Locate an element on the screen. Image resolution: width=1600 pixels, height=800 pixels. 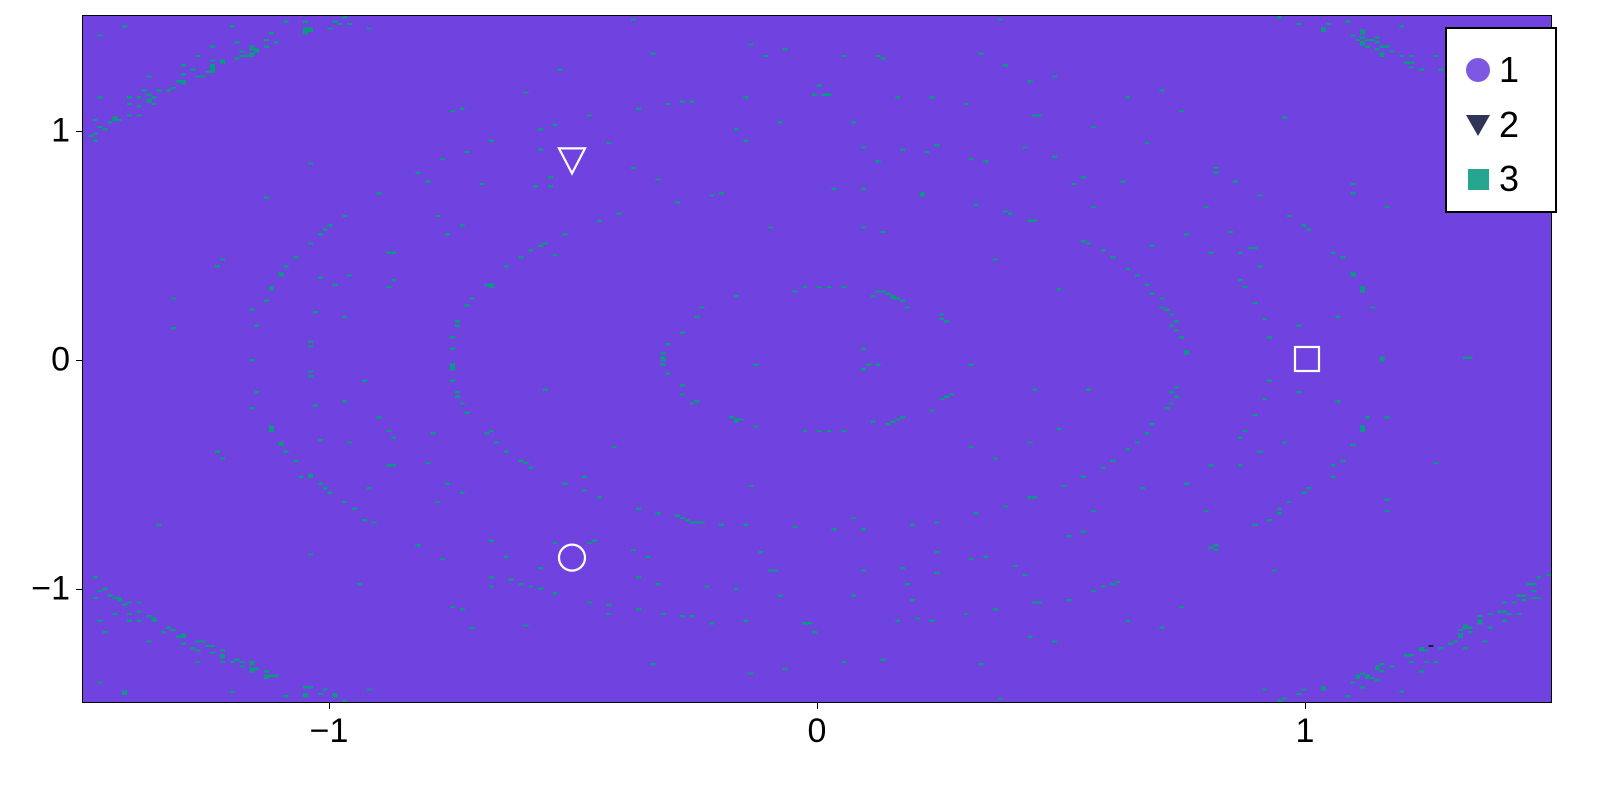
legend-entry-3: 3 is located at coordinates (1501, 179).